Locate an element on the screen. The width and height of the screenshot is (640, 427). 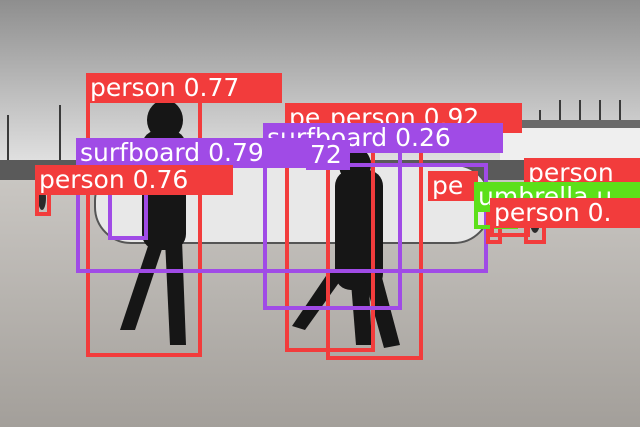
label-person-7: pe is located at coordinates (453, 186).